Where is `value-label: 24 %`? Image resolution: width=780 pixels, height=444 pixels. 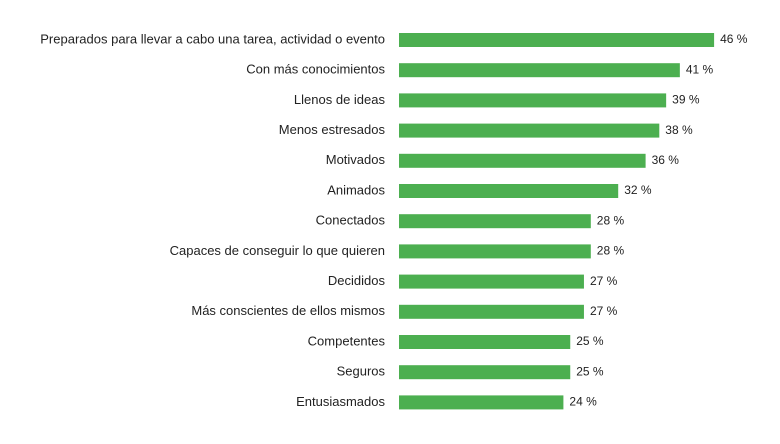
value-label: 24 % is located at coordinates (583, 402).